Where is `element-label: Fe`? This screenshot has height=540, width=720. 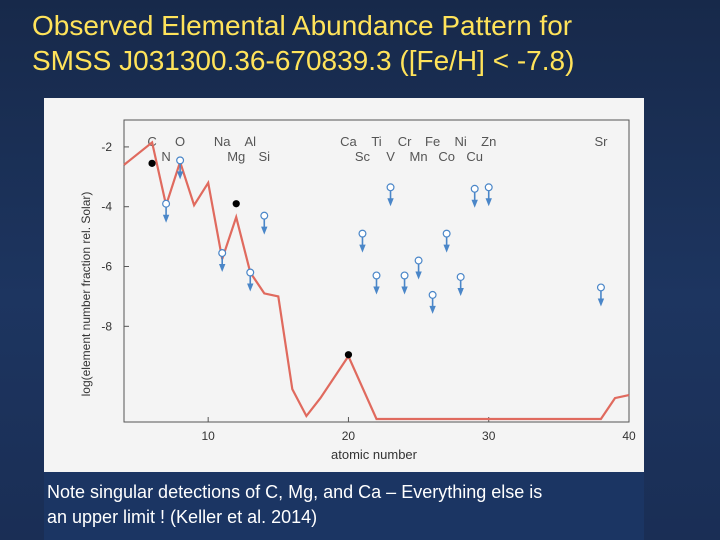
element-label: Fe is located at coordinates (432, 141).